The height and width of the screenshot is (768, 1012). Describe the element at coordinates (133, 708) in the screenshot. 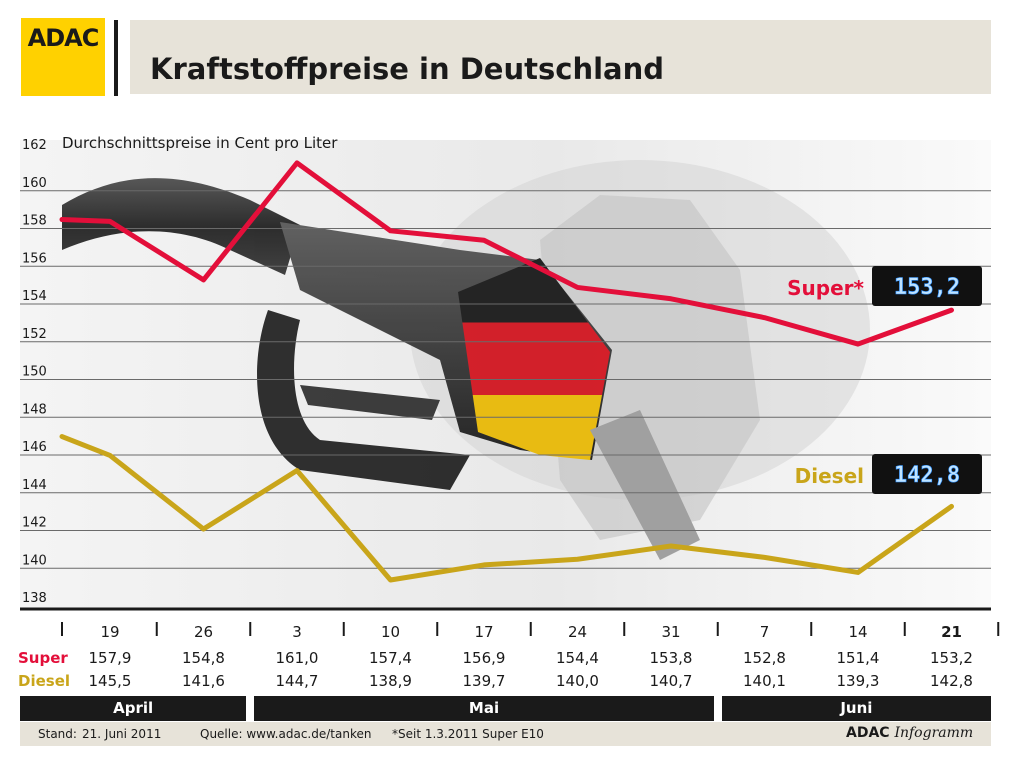

I see `month-label: April` at that location.